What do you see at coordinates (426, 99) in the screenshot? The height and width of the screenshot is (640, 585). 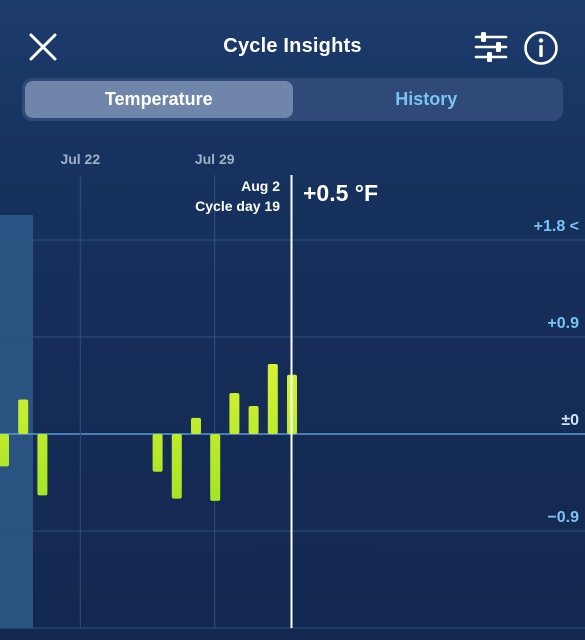 I see `tab-history: History` at bounding box center [426, 99].